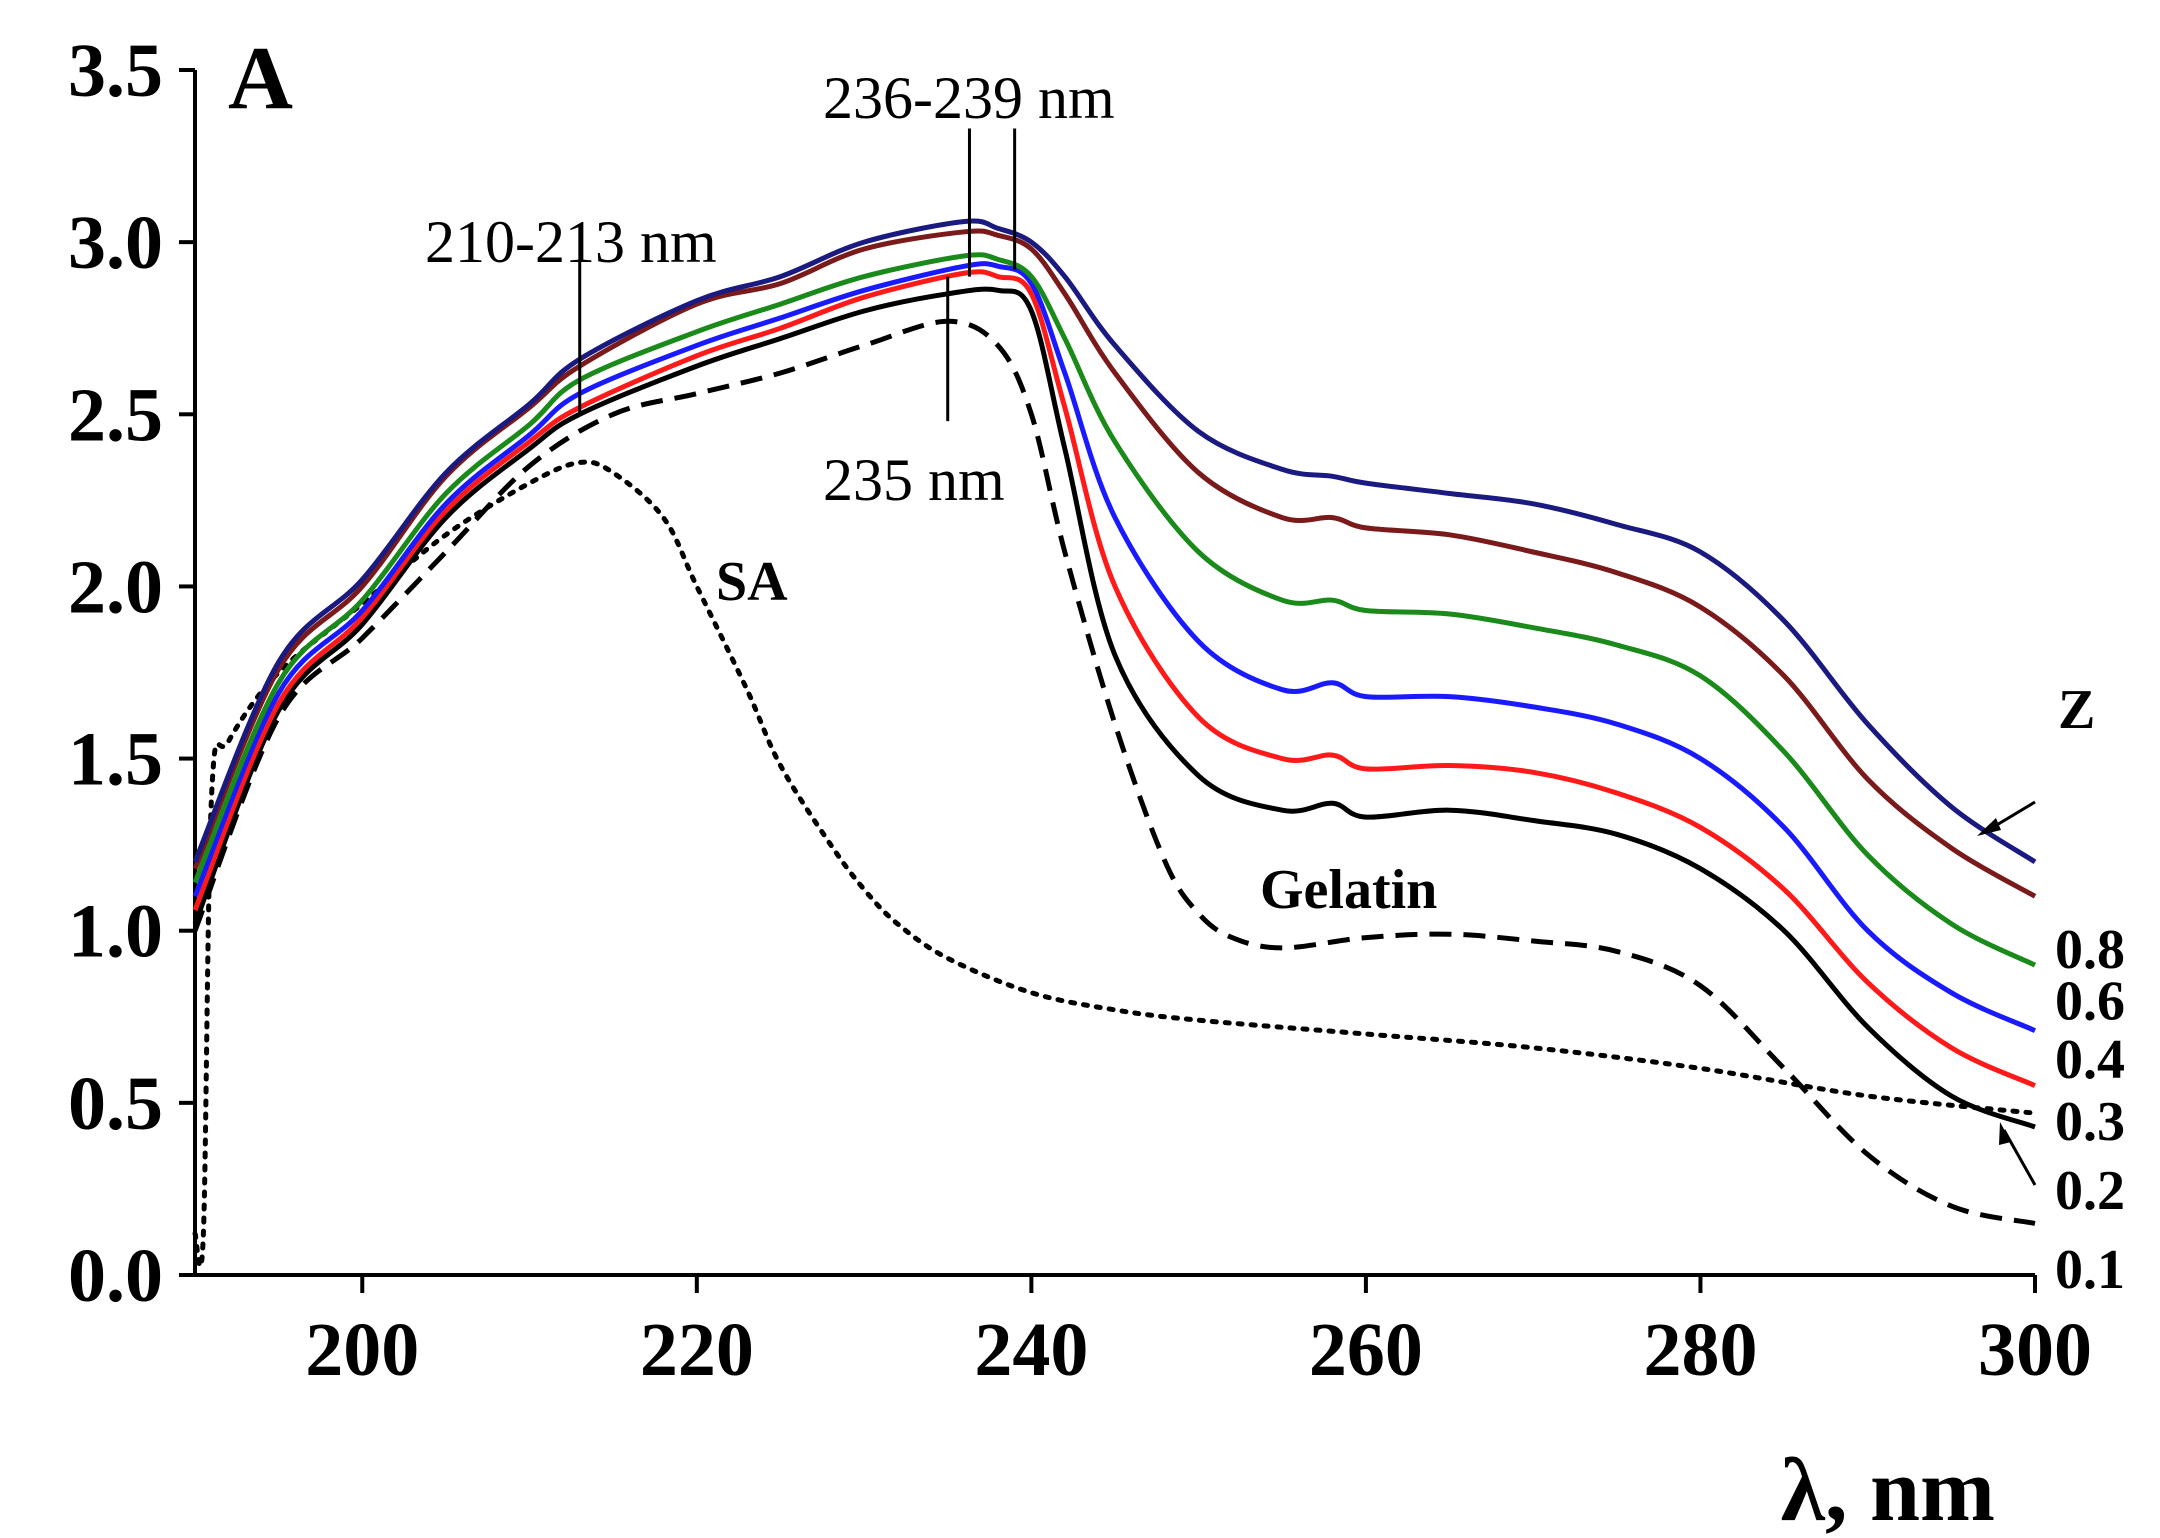 This screenshot has height=1538, width=2160. I want to click on y-ticks: 0.0 0.5 1.0 1.5 2.0 2.5 3.0 3.5, so click(131, 673).